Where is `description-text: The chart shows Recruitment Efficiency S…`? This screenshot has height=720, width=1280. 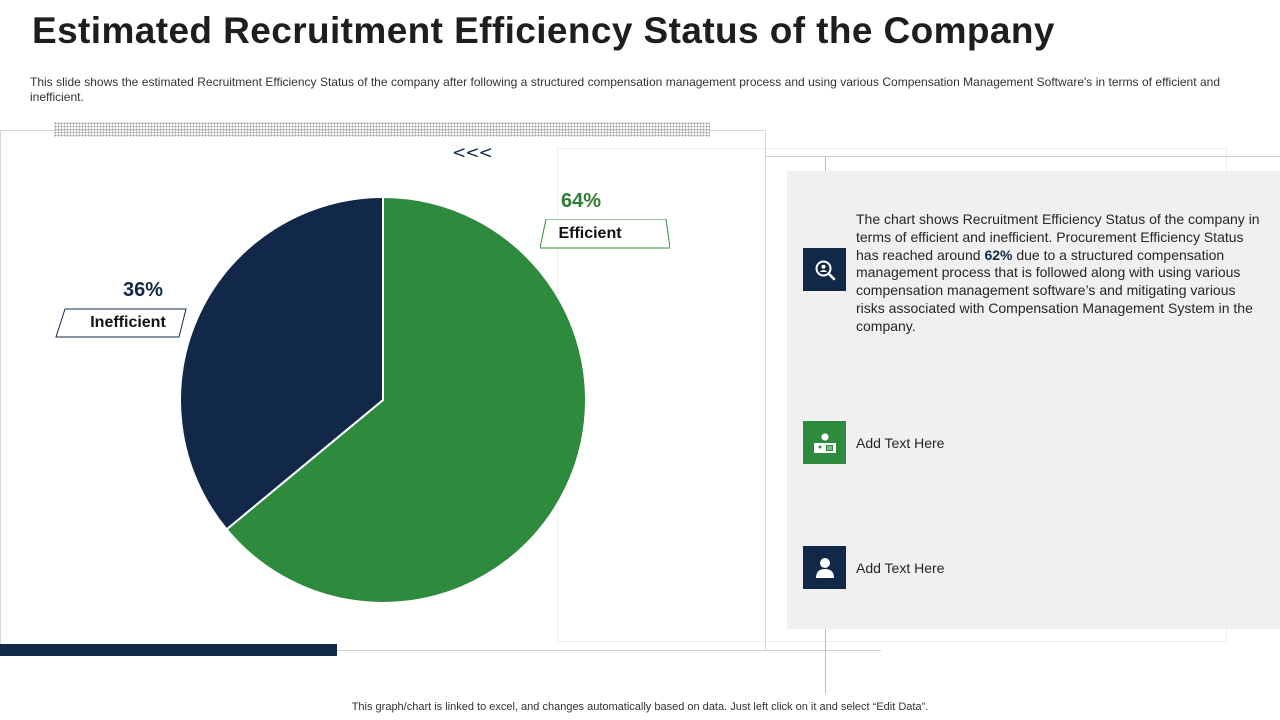 description-text: The chart shows Recruitment Efficiency S… is located at coordinates (1058, 237).